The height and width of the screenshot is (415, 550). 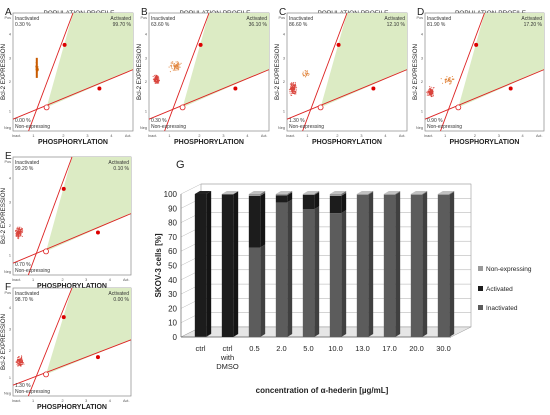 What do you see at coordinates (63, 317) in the screenshot?
I see `gate-handle-upper` at bounding box center [63, 317].